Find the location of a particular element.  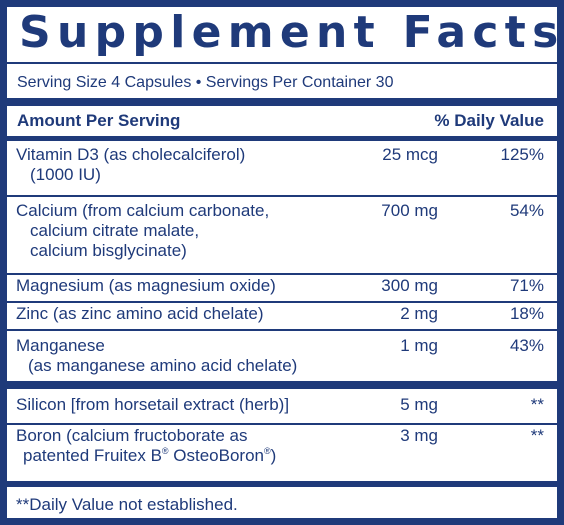

nutrient-daily-value: 54% is located at coordinates (526, 210).